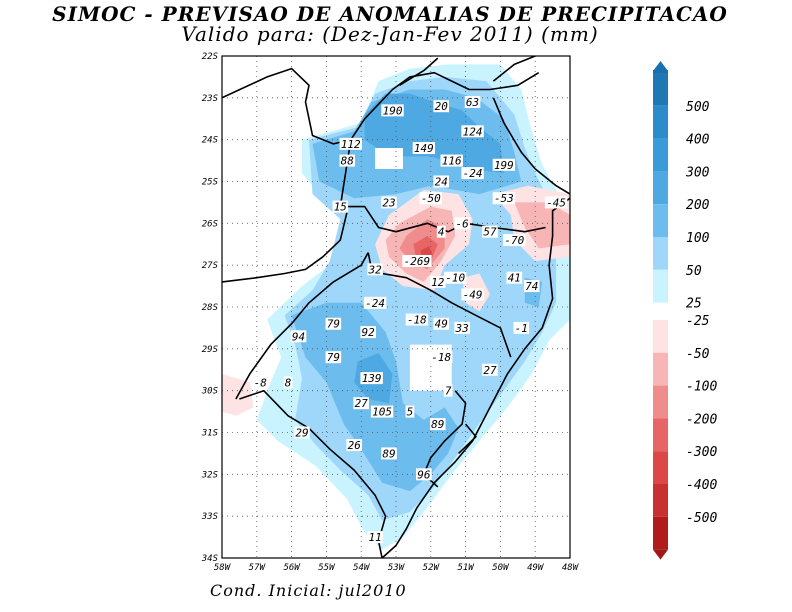 This screenshot has width=792, height=612. Describe the element at coordinates (292, 568) in the screenshot. I see `longitude-tick-label: 56W` at that location.